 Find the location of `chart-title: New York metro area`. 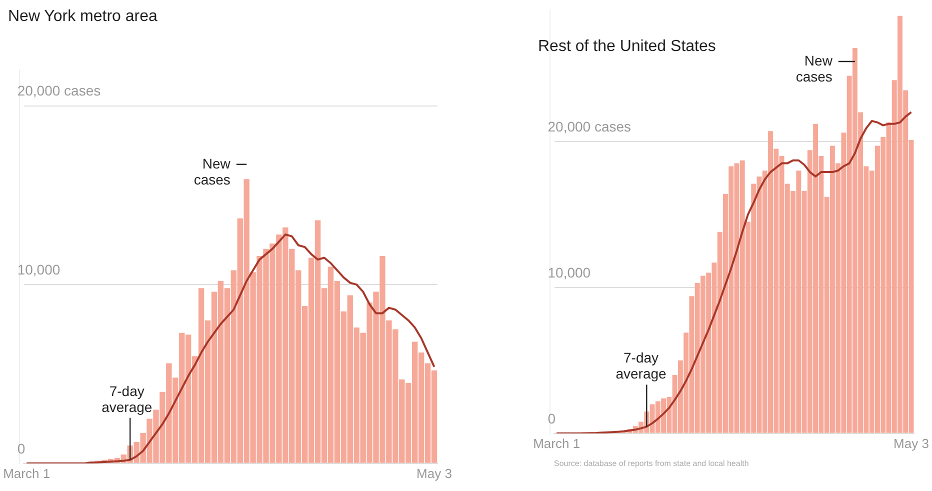

chart-title: New York metro area is located at coordinates (83, 17).